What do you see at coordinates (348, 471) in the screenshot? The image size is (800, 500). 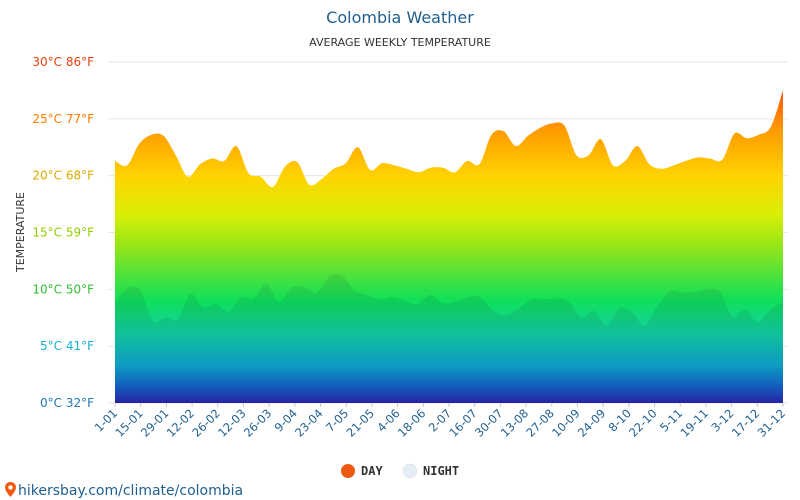 I see `legend-day-swatch` at bounding box center [348, 471].